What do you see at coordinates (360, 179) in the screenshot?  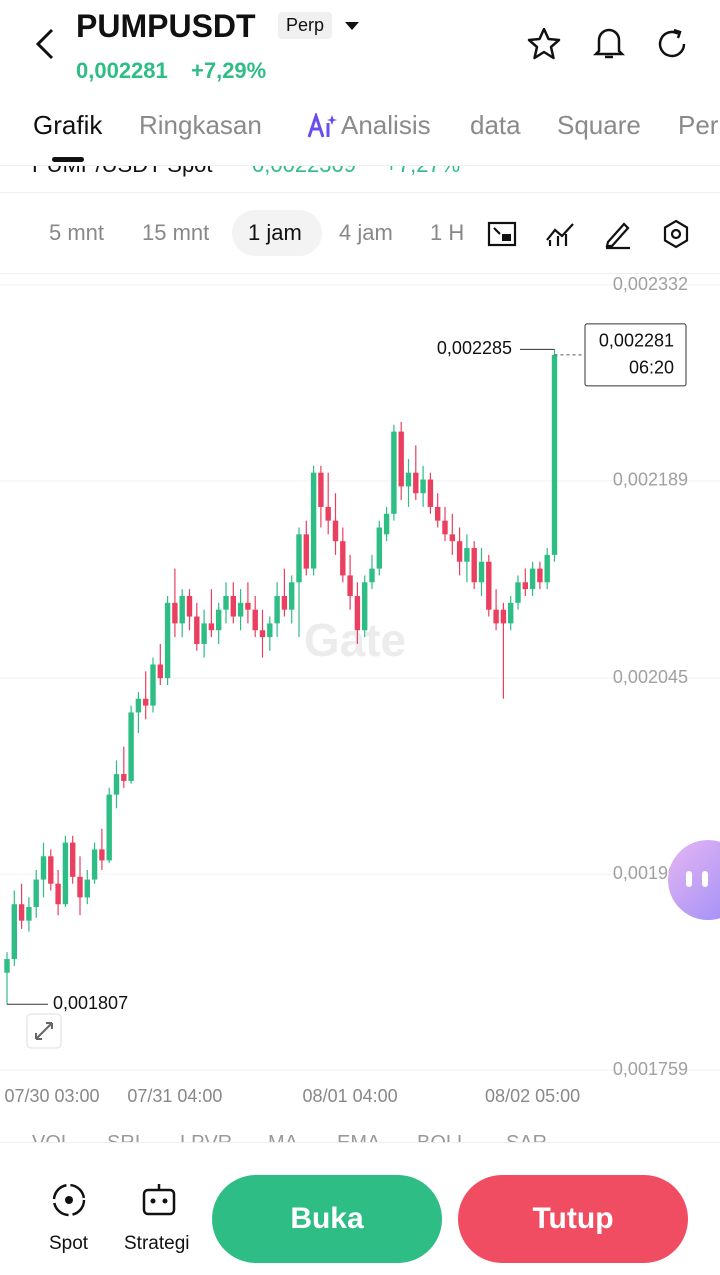 I see `spot-row: PUMP/USDT Spot 0,0022309 +7,27%` at bounding box center [360, 179].